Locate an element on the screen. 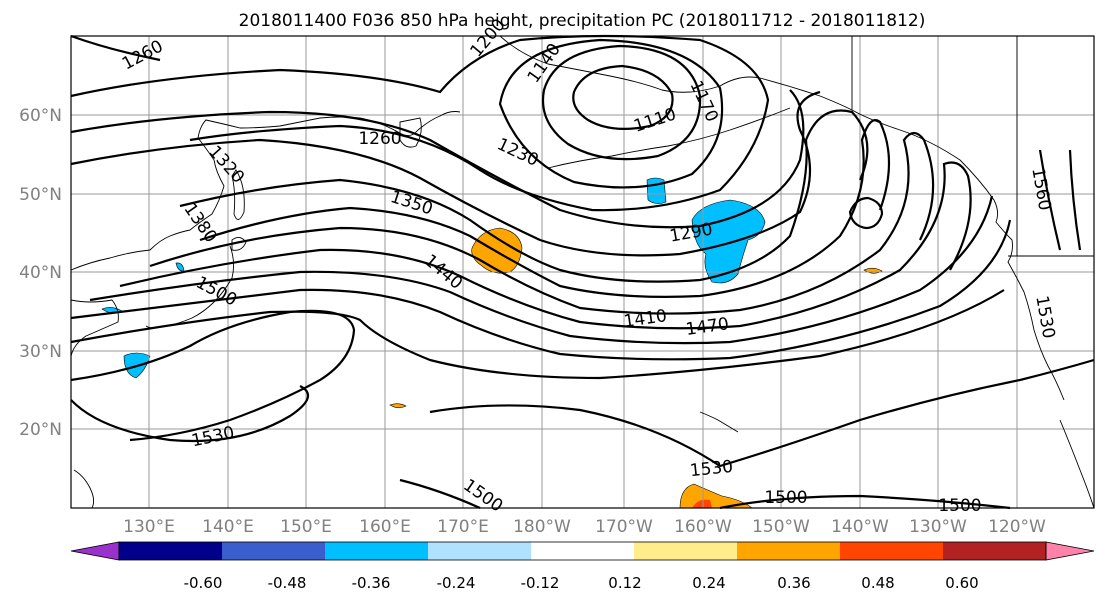 Image resolution: width=1105 pixels, height=601 pixels. lon-label: 140°W is located at coordinates (860, 527).